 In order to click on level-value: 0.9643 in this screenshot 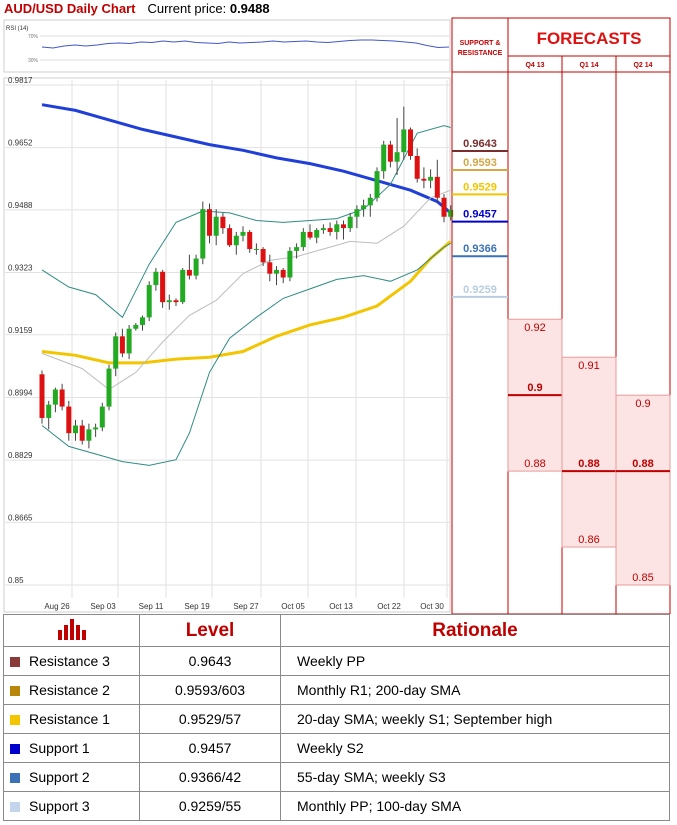, I will do `click(210, 661)`.